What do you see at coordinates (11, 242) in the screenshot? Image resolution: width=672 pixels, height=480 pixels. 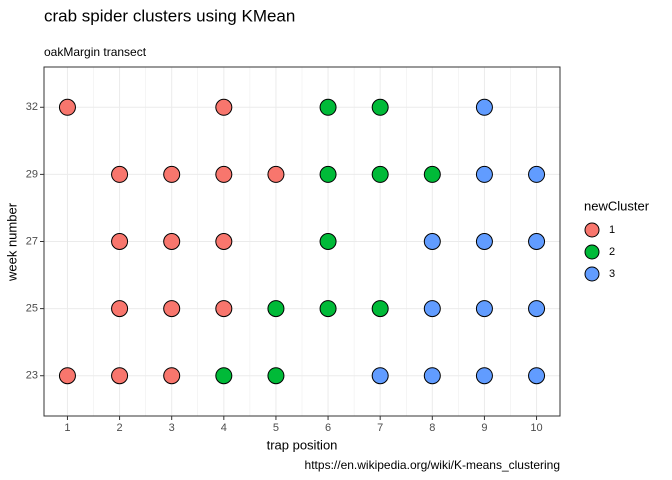 I see `y-axis-label: week number` at bounding box center [11, 242].